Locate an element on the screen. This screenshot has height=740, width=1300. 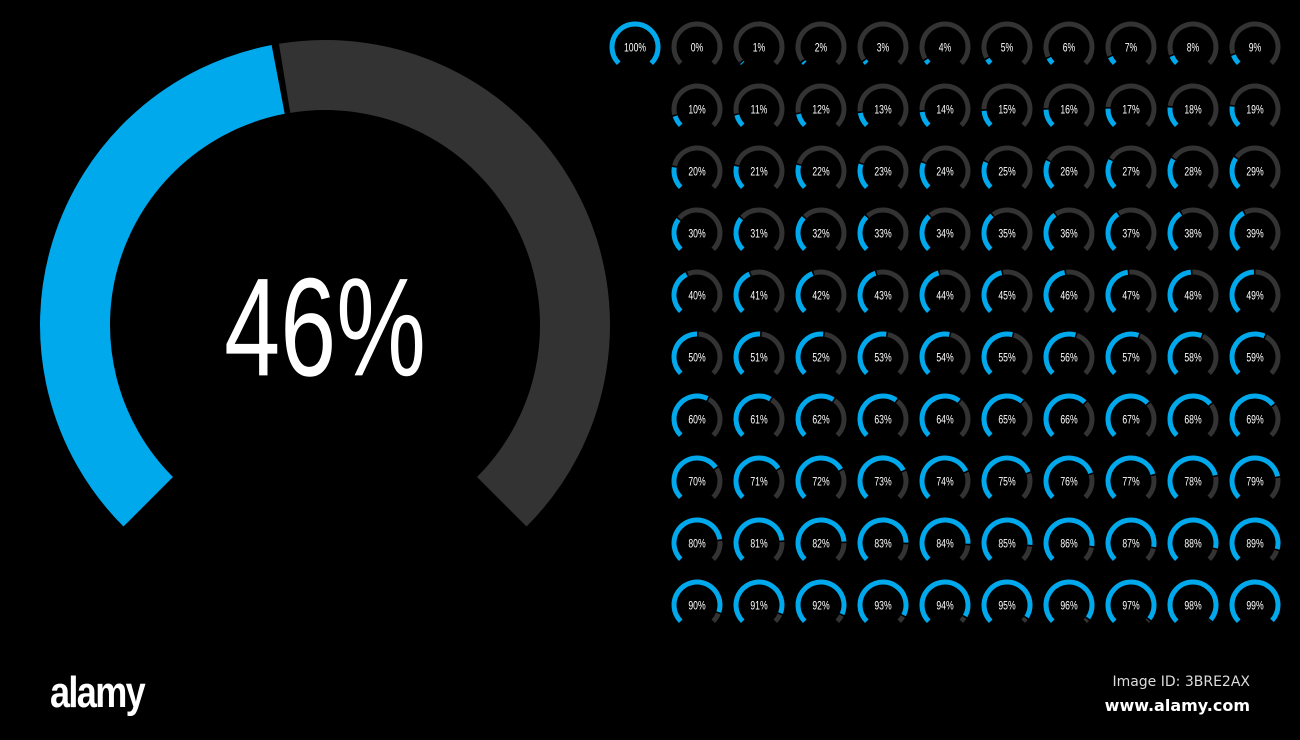
small-gauge-27: 27% is located at coordinates (1131, 167).